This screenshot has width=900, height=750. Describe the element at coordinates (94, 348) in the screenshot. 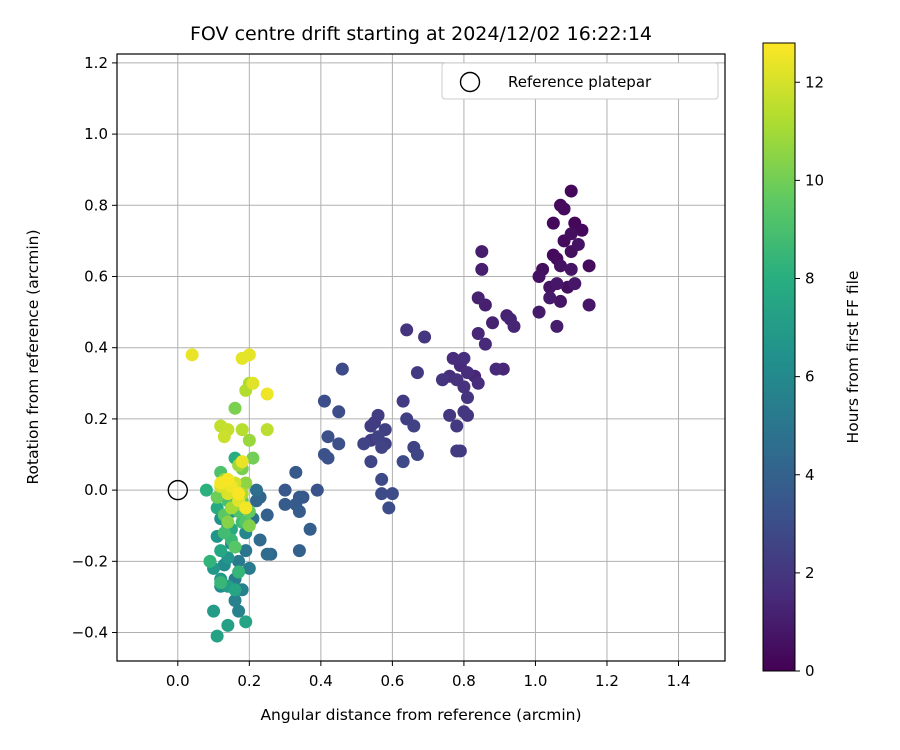

I see `y-axis-ticks: −0.4 −0.2 0.0 0.2 0.4 0.6 0.8 1.0 1.2` at that location.